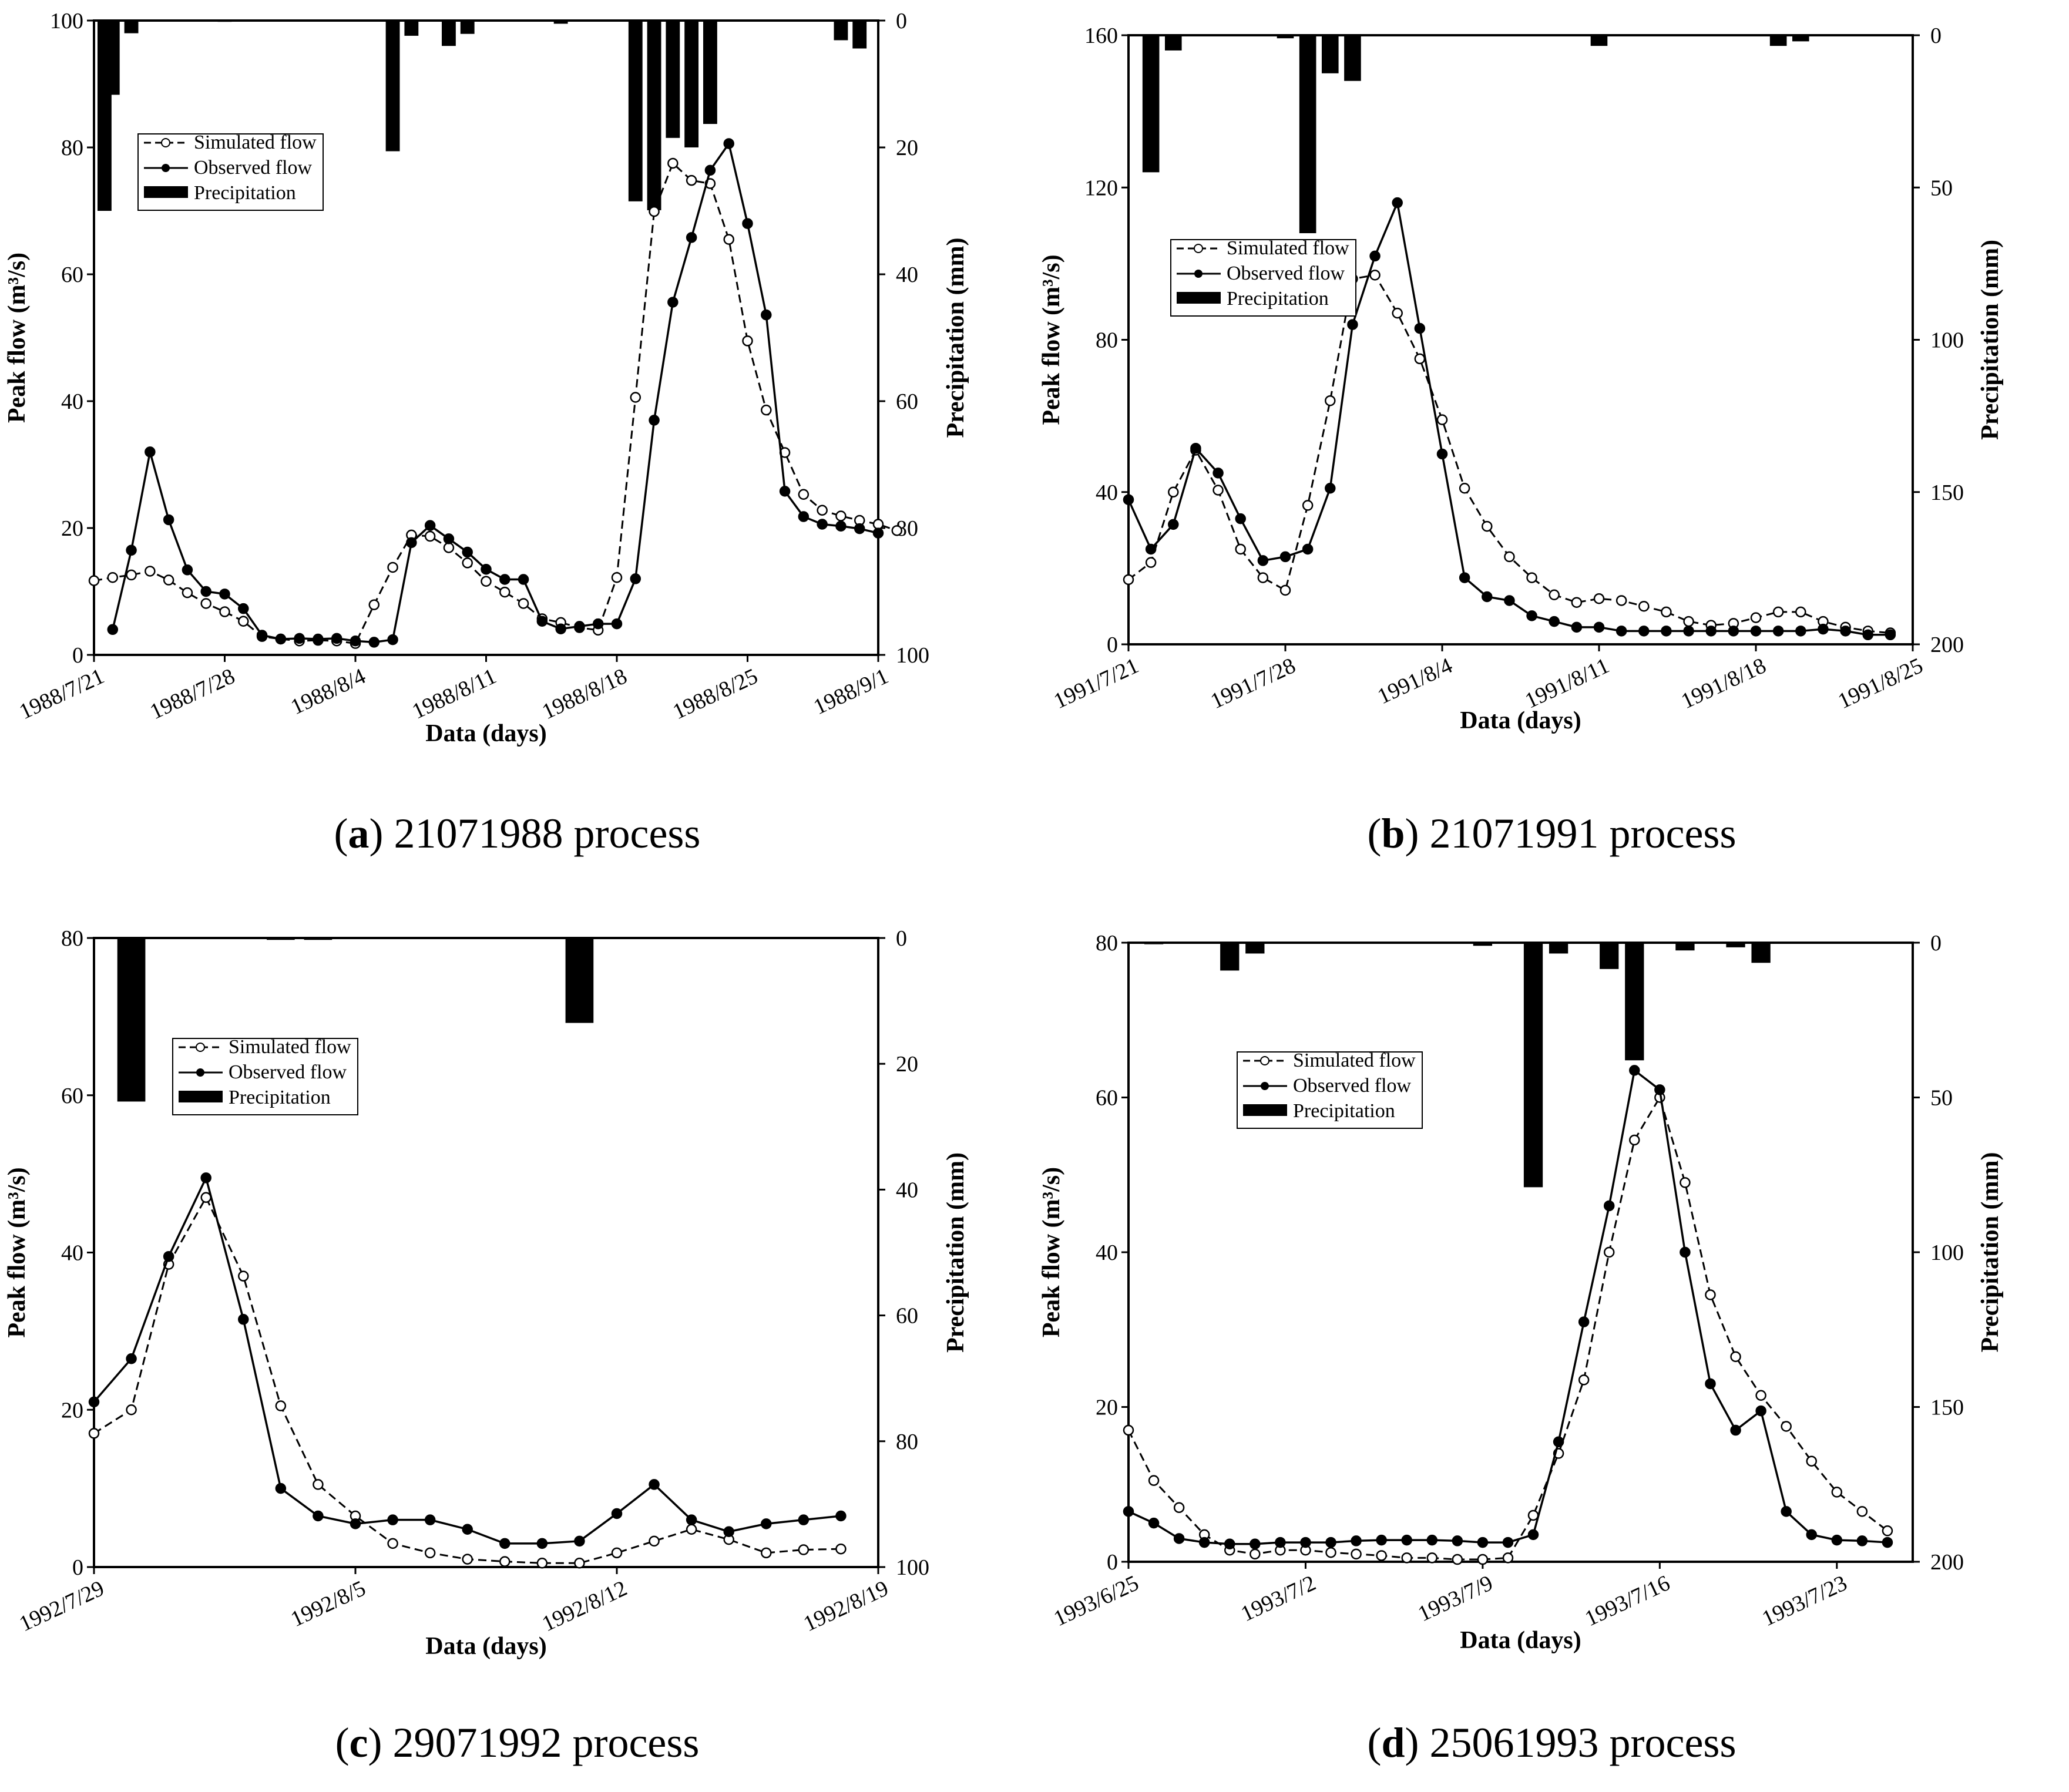 The image size is (2069, 1792). I want to click on legend-label-simulated: Simulated flow, so click(290, 1047).